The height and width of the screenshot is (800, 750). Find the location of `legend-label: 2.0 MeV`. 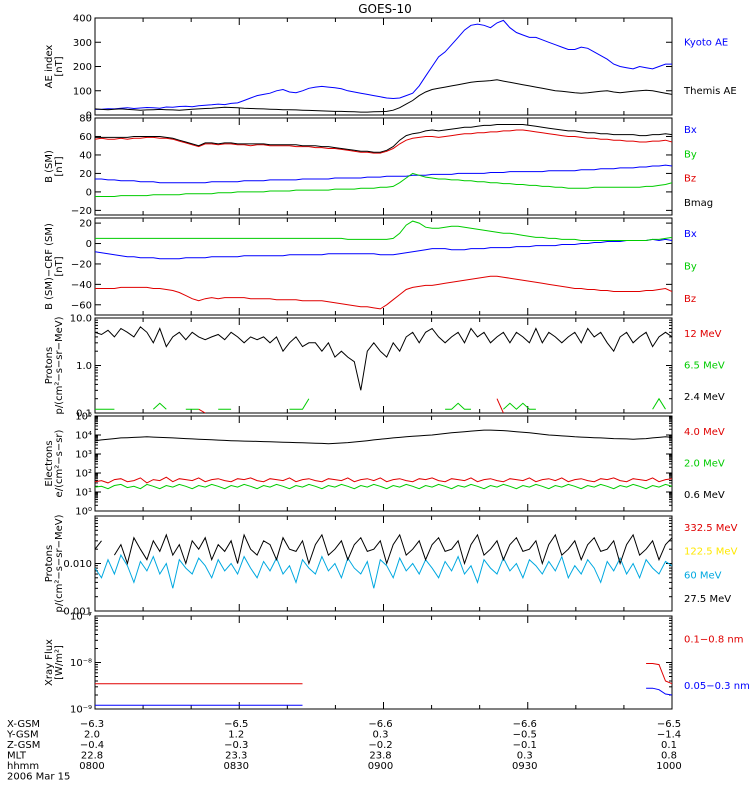

legend-label: 2.0 MeV is located at coordinates (704, 464).